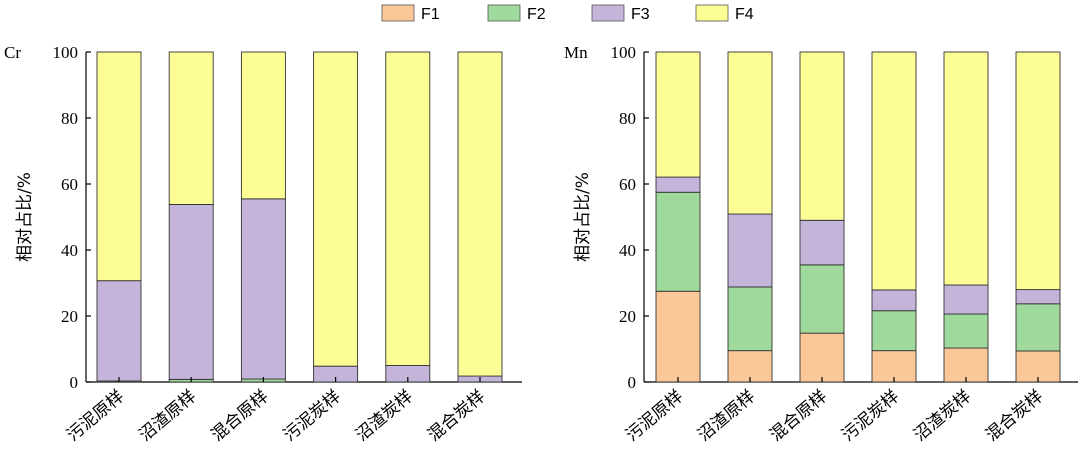 This screenshot has width=1080, height=457. What do you see at coordinates (608, 13) in the screenshot?
I see `legend-swatch-f3` at bounding box center [608, 13].